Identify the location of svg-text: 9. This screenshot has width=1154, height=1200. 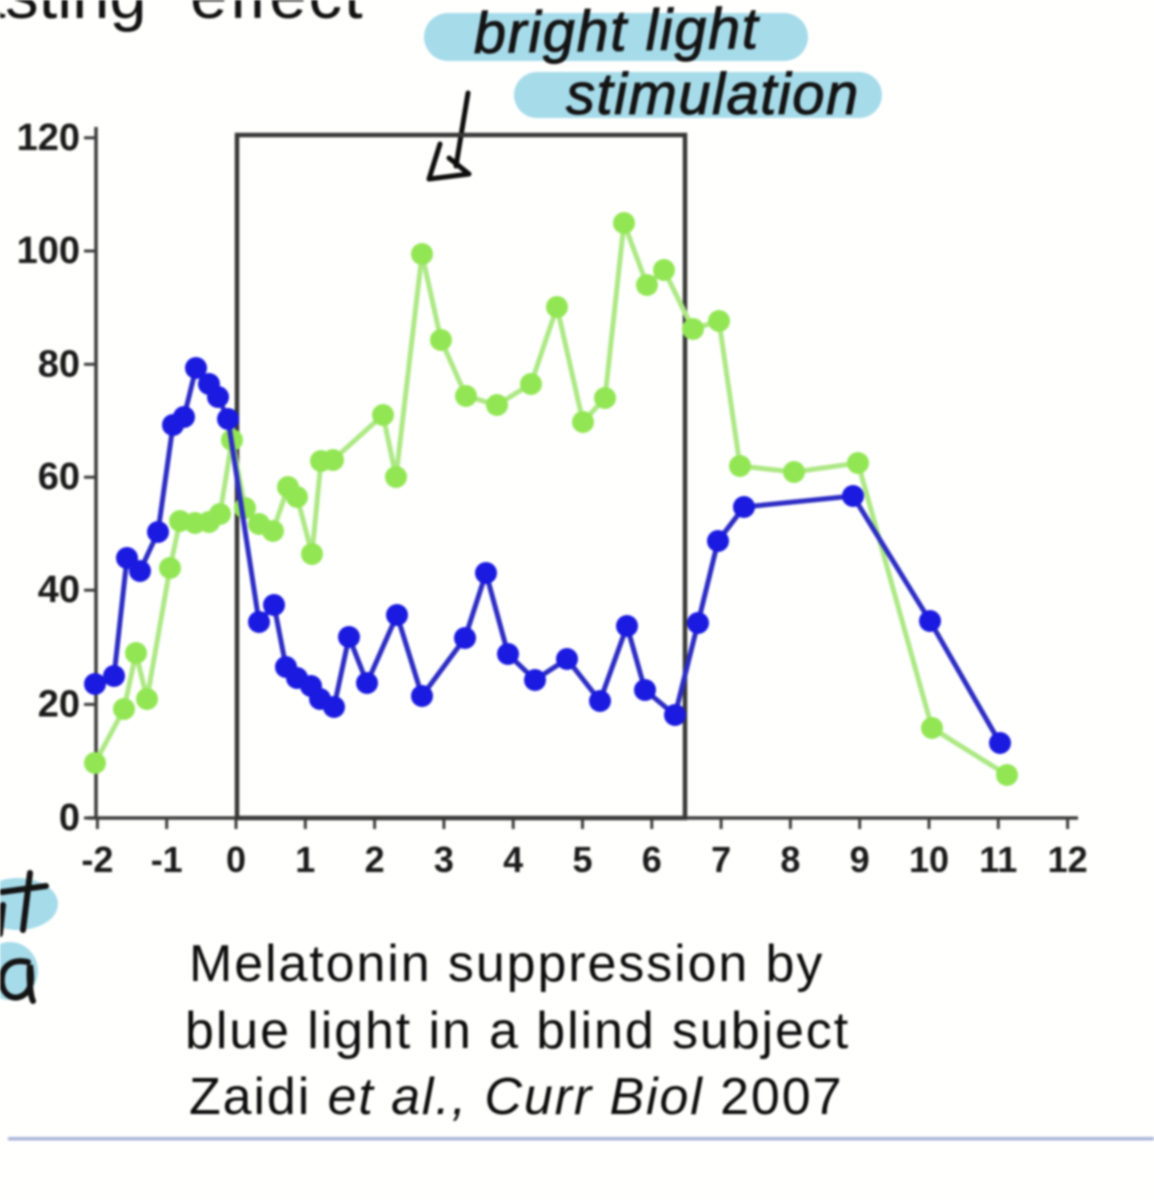
(860, 859).